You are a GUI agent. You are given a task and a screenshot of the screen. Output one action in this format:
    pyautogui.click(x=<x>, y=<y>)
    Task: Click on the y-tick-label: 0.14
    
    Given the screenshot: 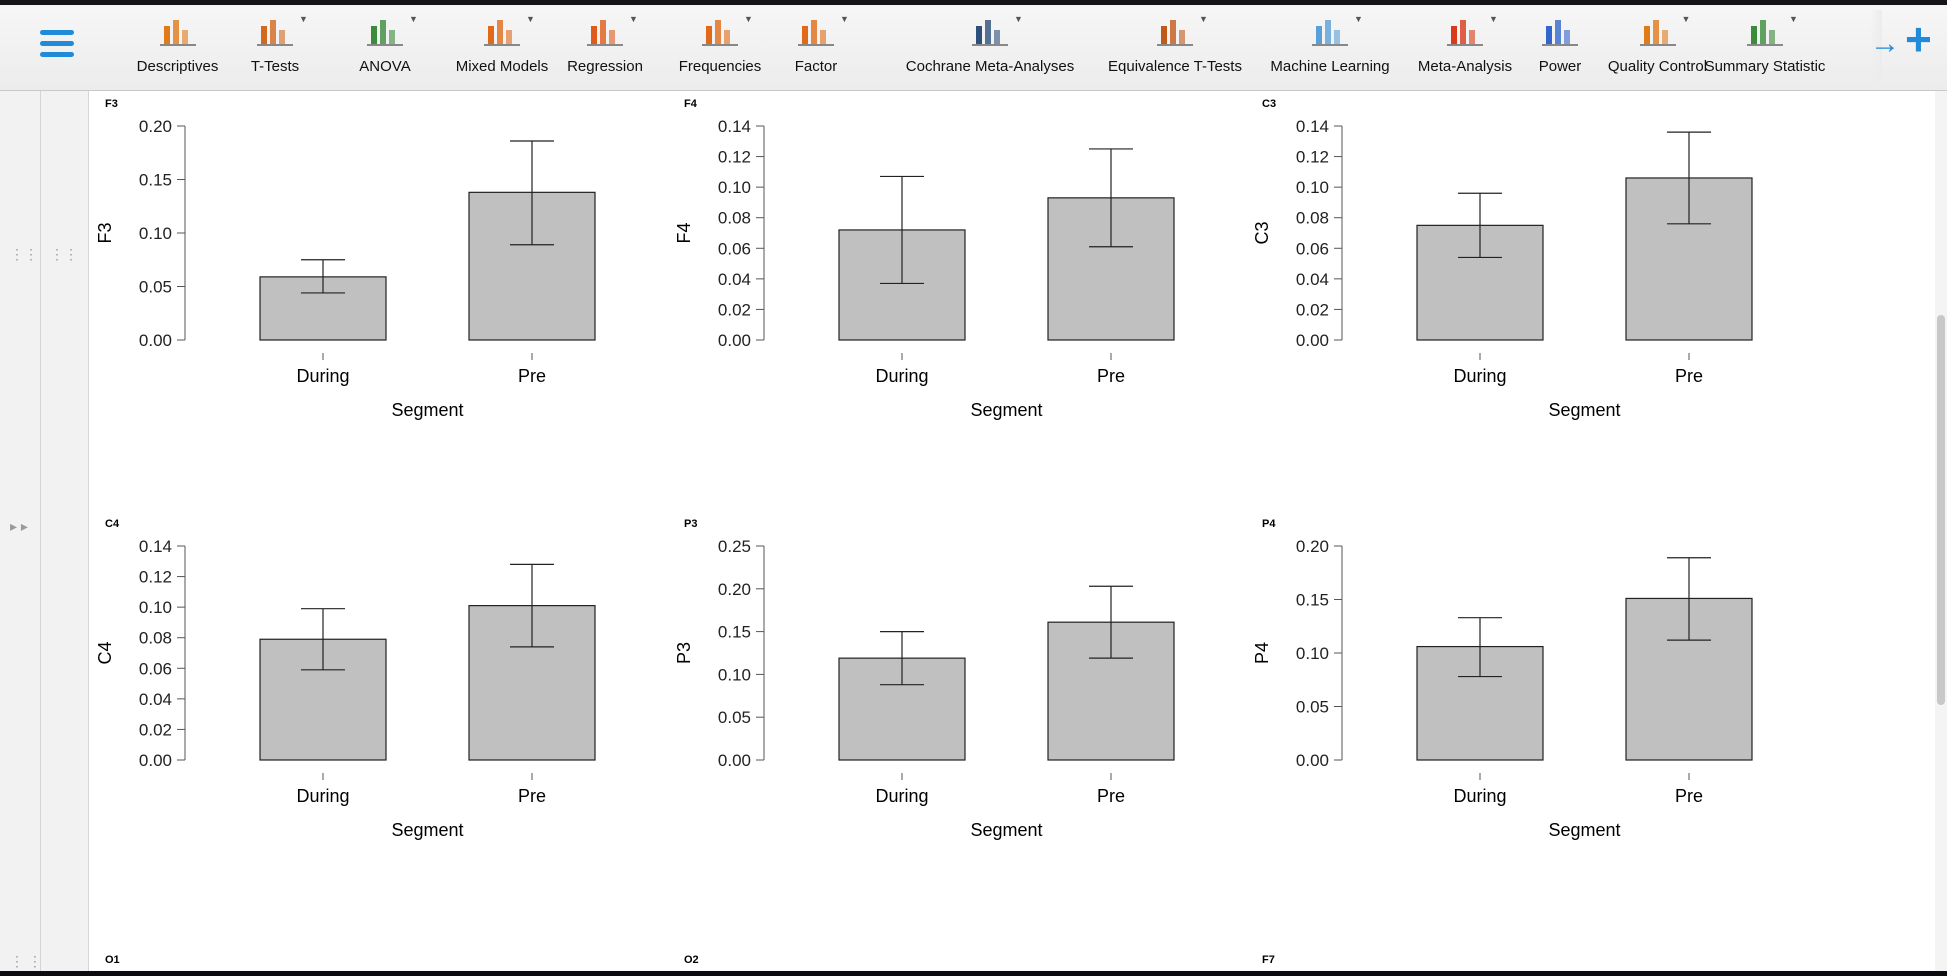 What is the action you would take?
    pyautogui.click(x=1312, y=126)
    